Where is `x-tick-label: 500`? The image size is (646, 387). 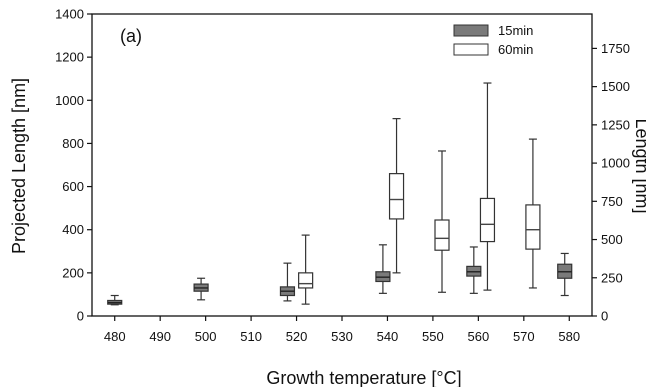
x-tick-label: 500 is located at coordinates (206, 336).